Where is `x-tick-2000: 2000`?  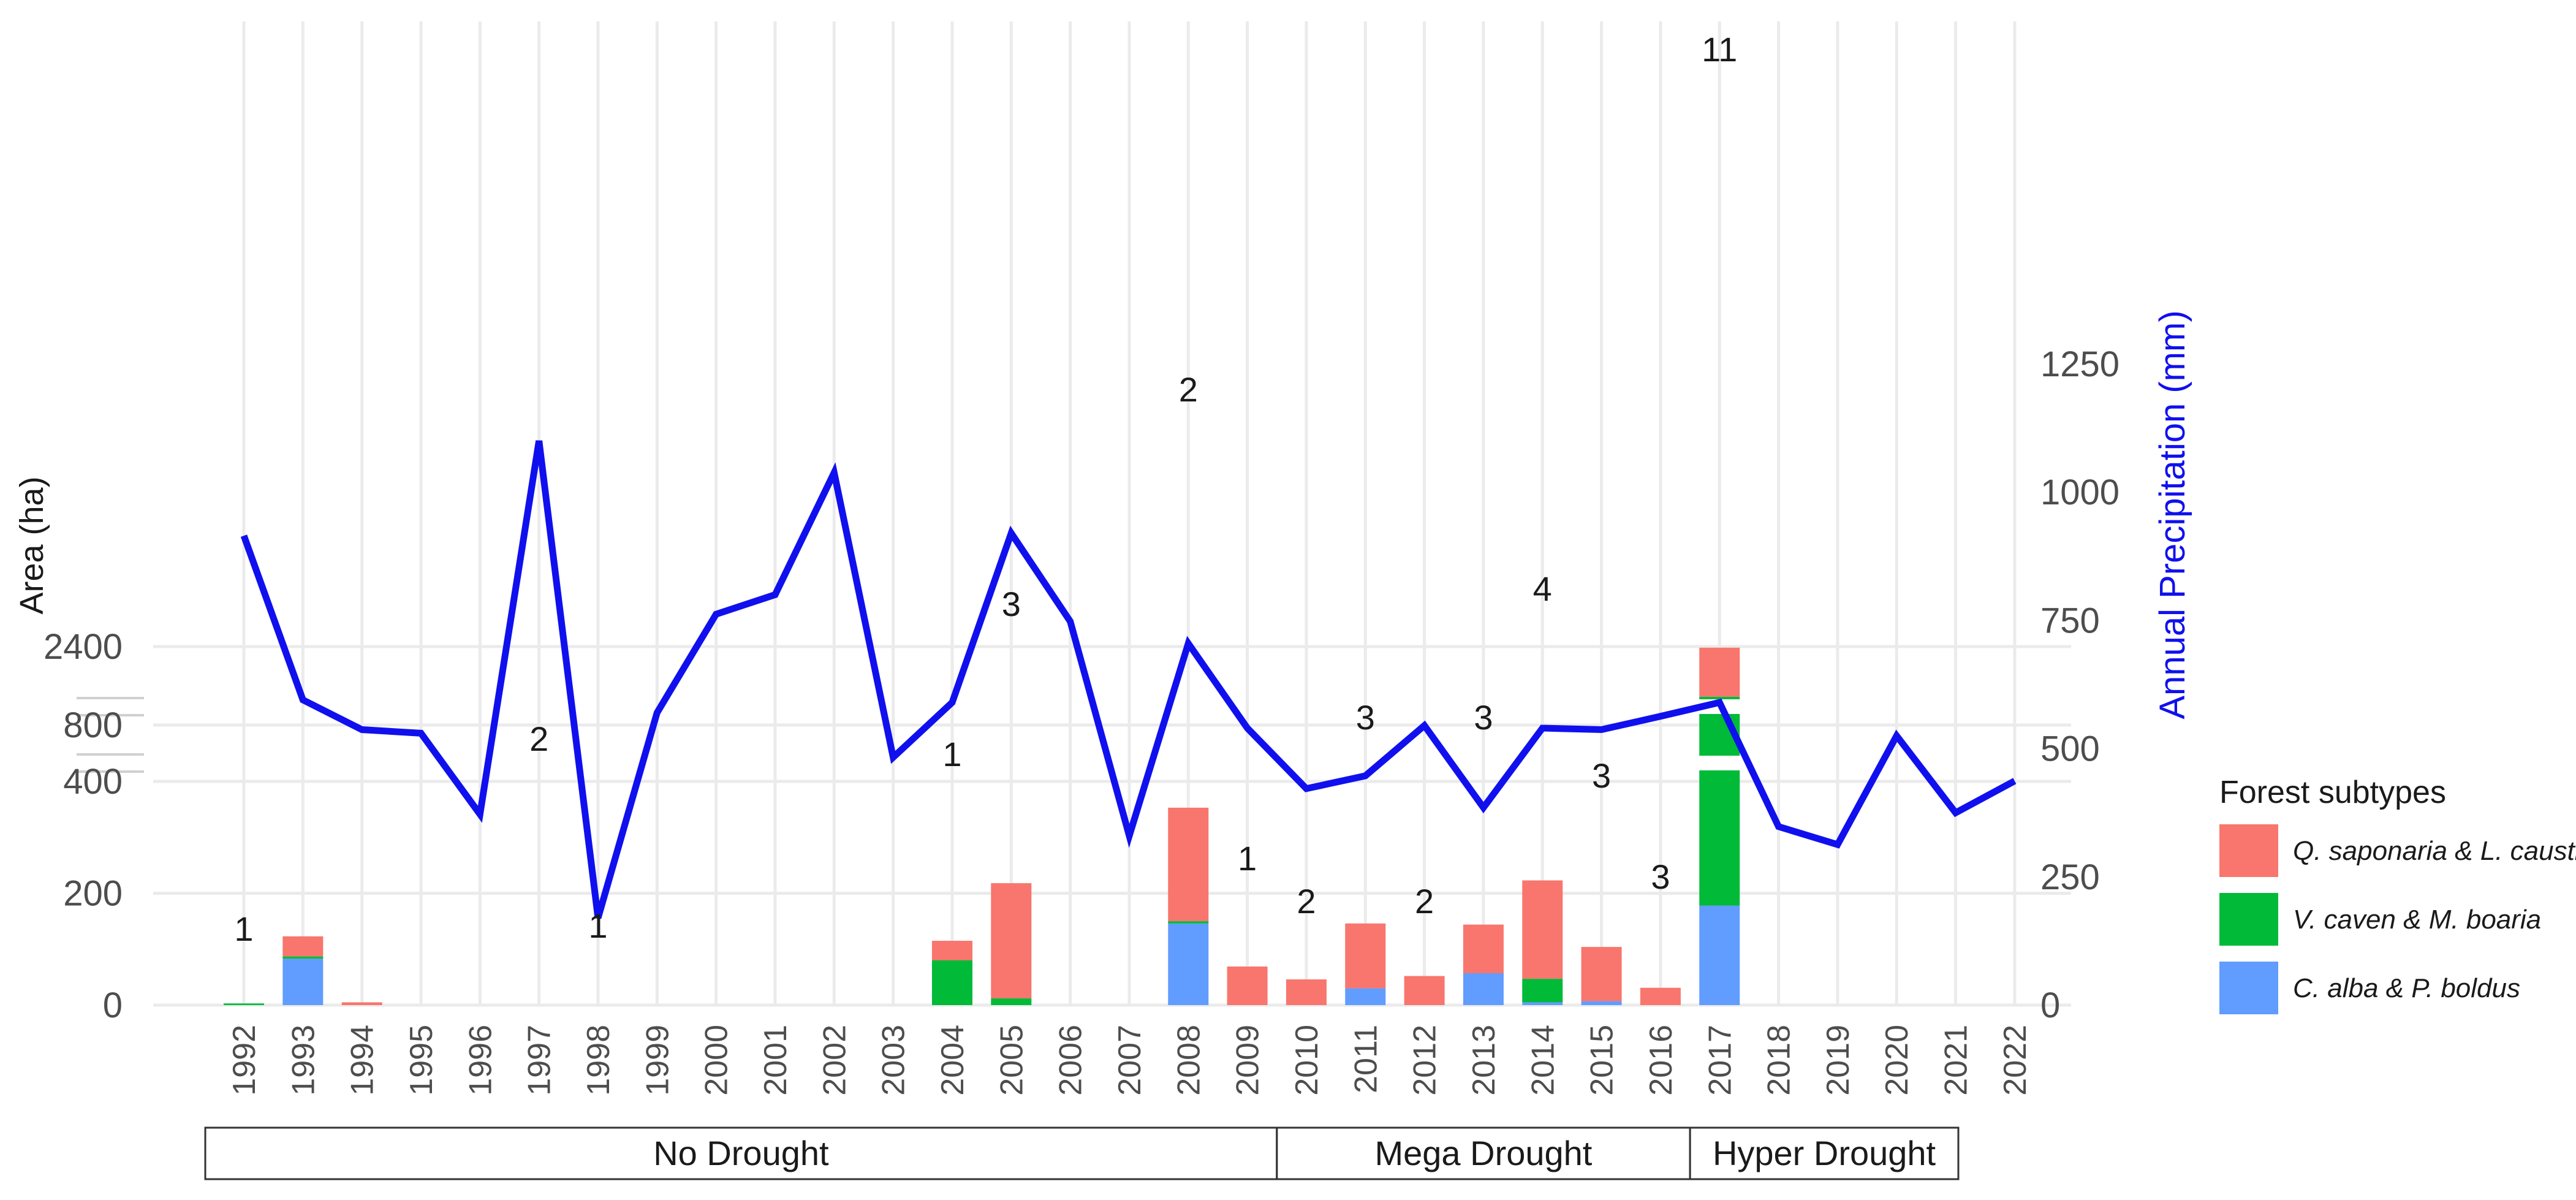 x-tick-2000: 2000 is located at coordinates (717, 1060).